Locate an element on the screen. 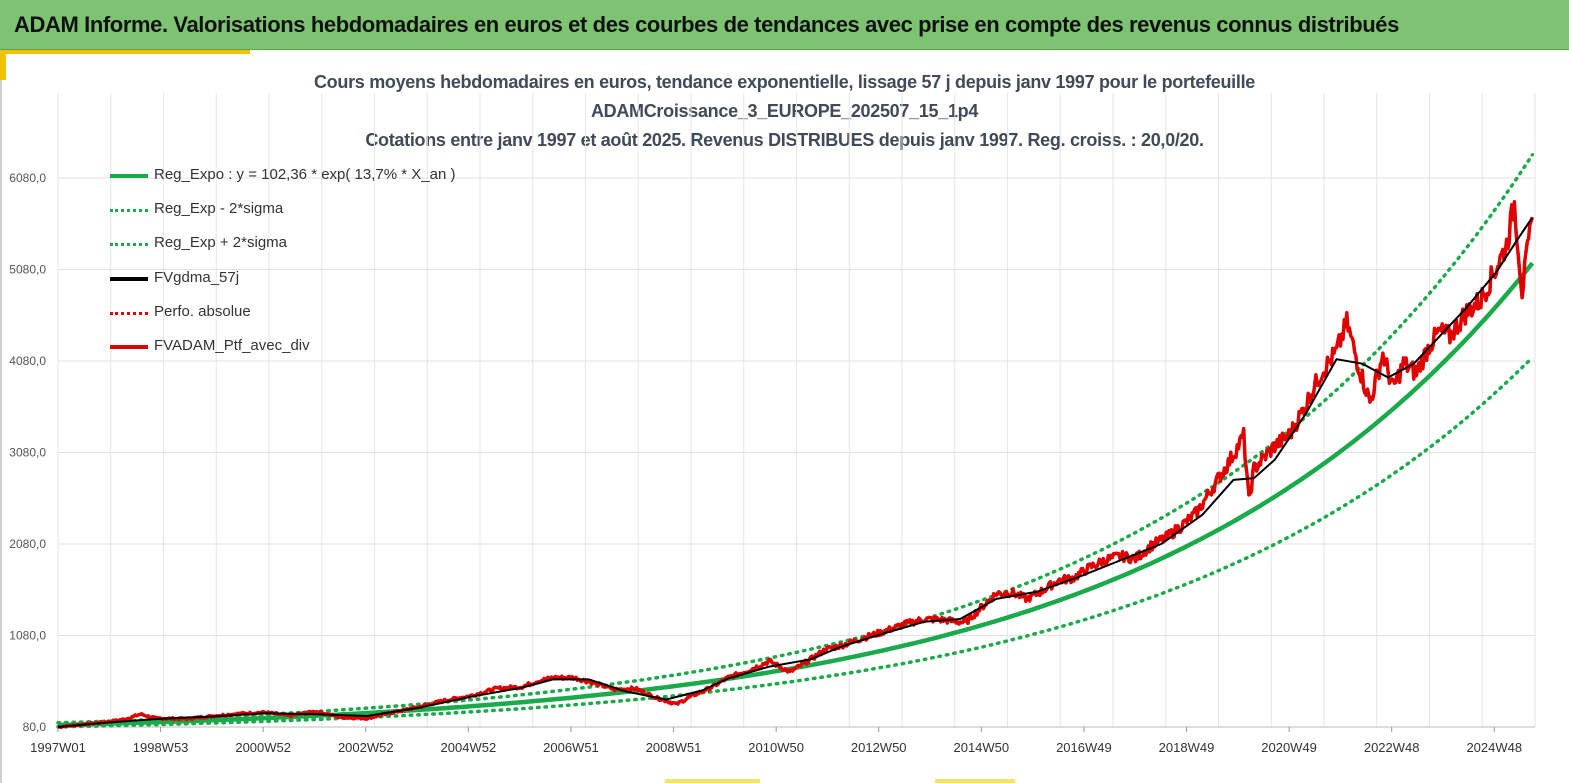 The height and width of the screenshot is (783, 1569). y-tick-label: 2080,0 is located at coordinates (27, 544).